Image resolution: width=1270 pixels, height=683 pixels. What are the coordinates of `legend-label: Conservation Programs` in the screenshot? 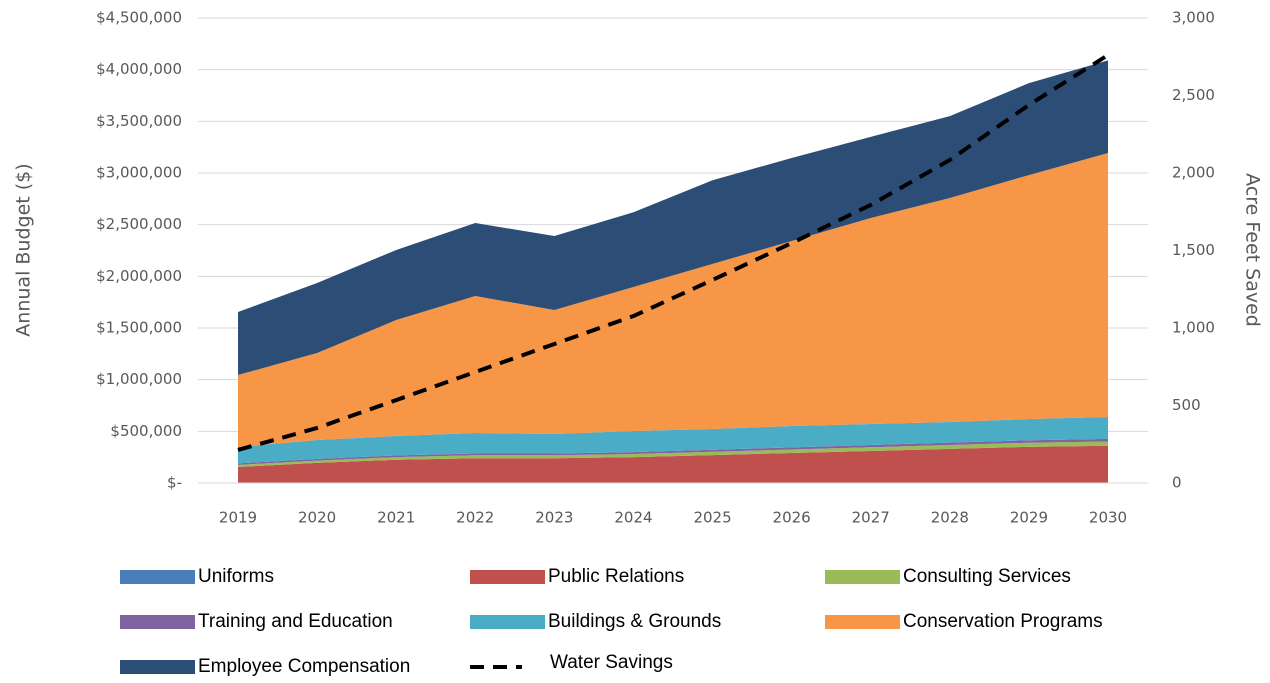 It's located at (1003, 621).